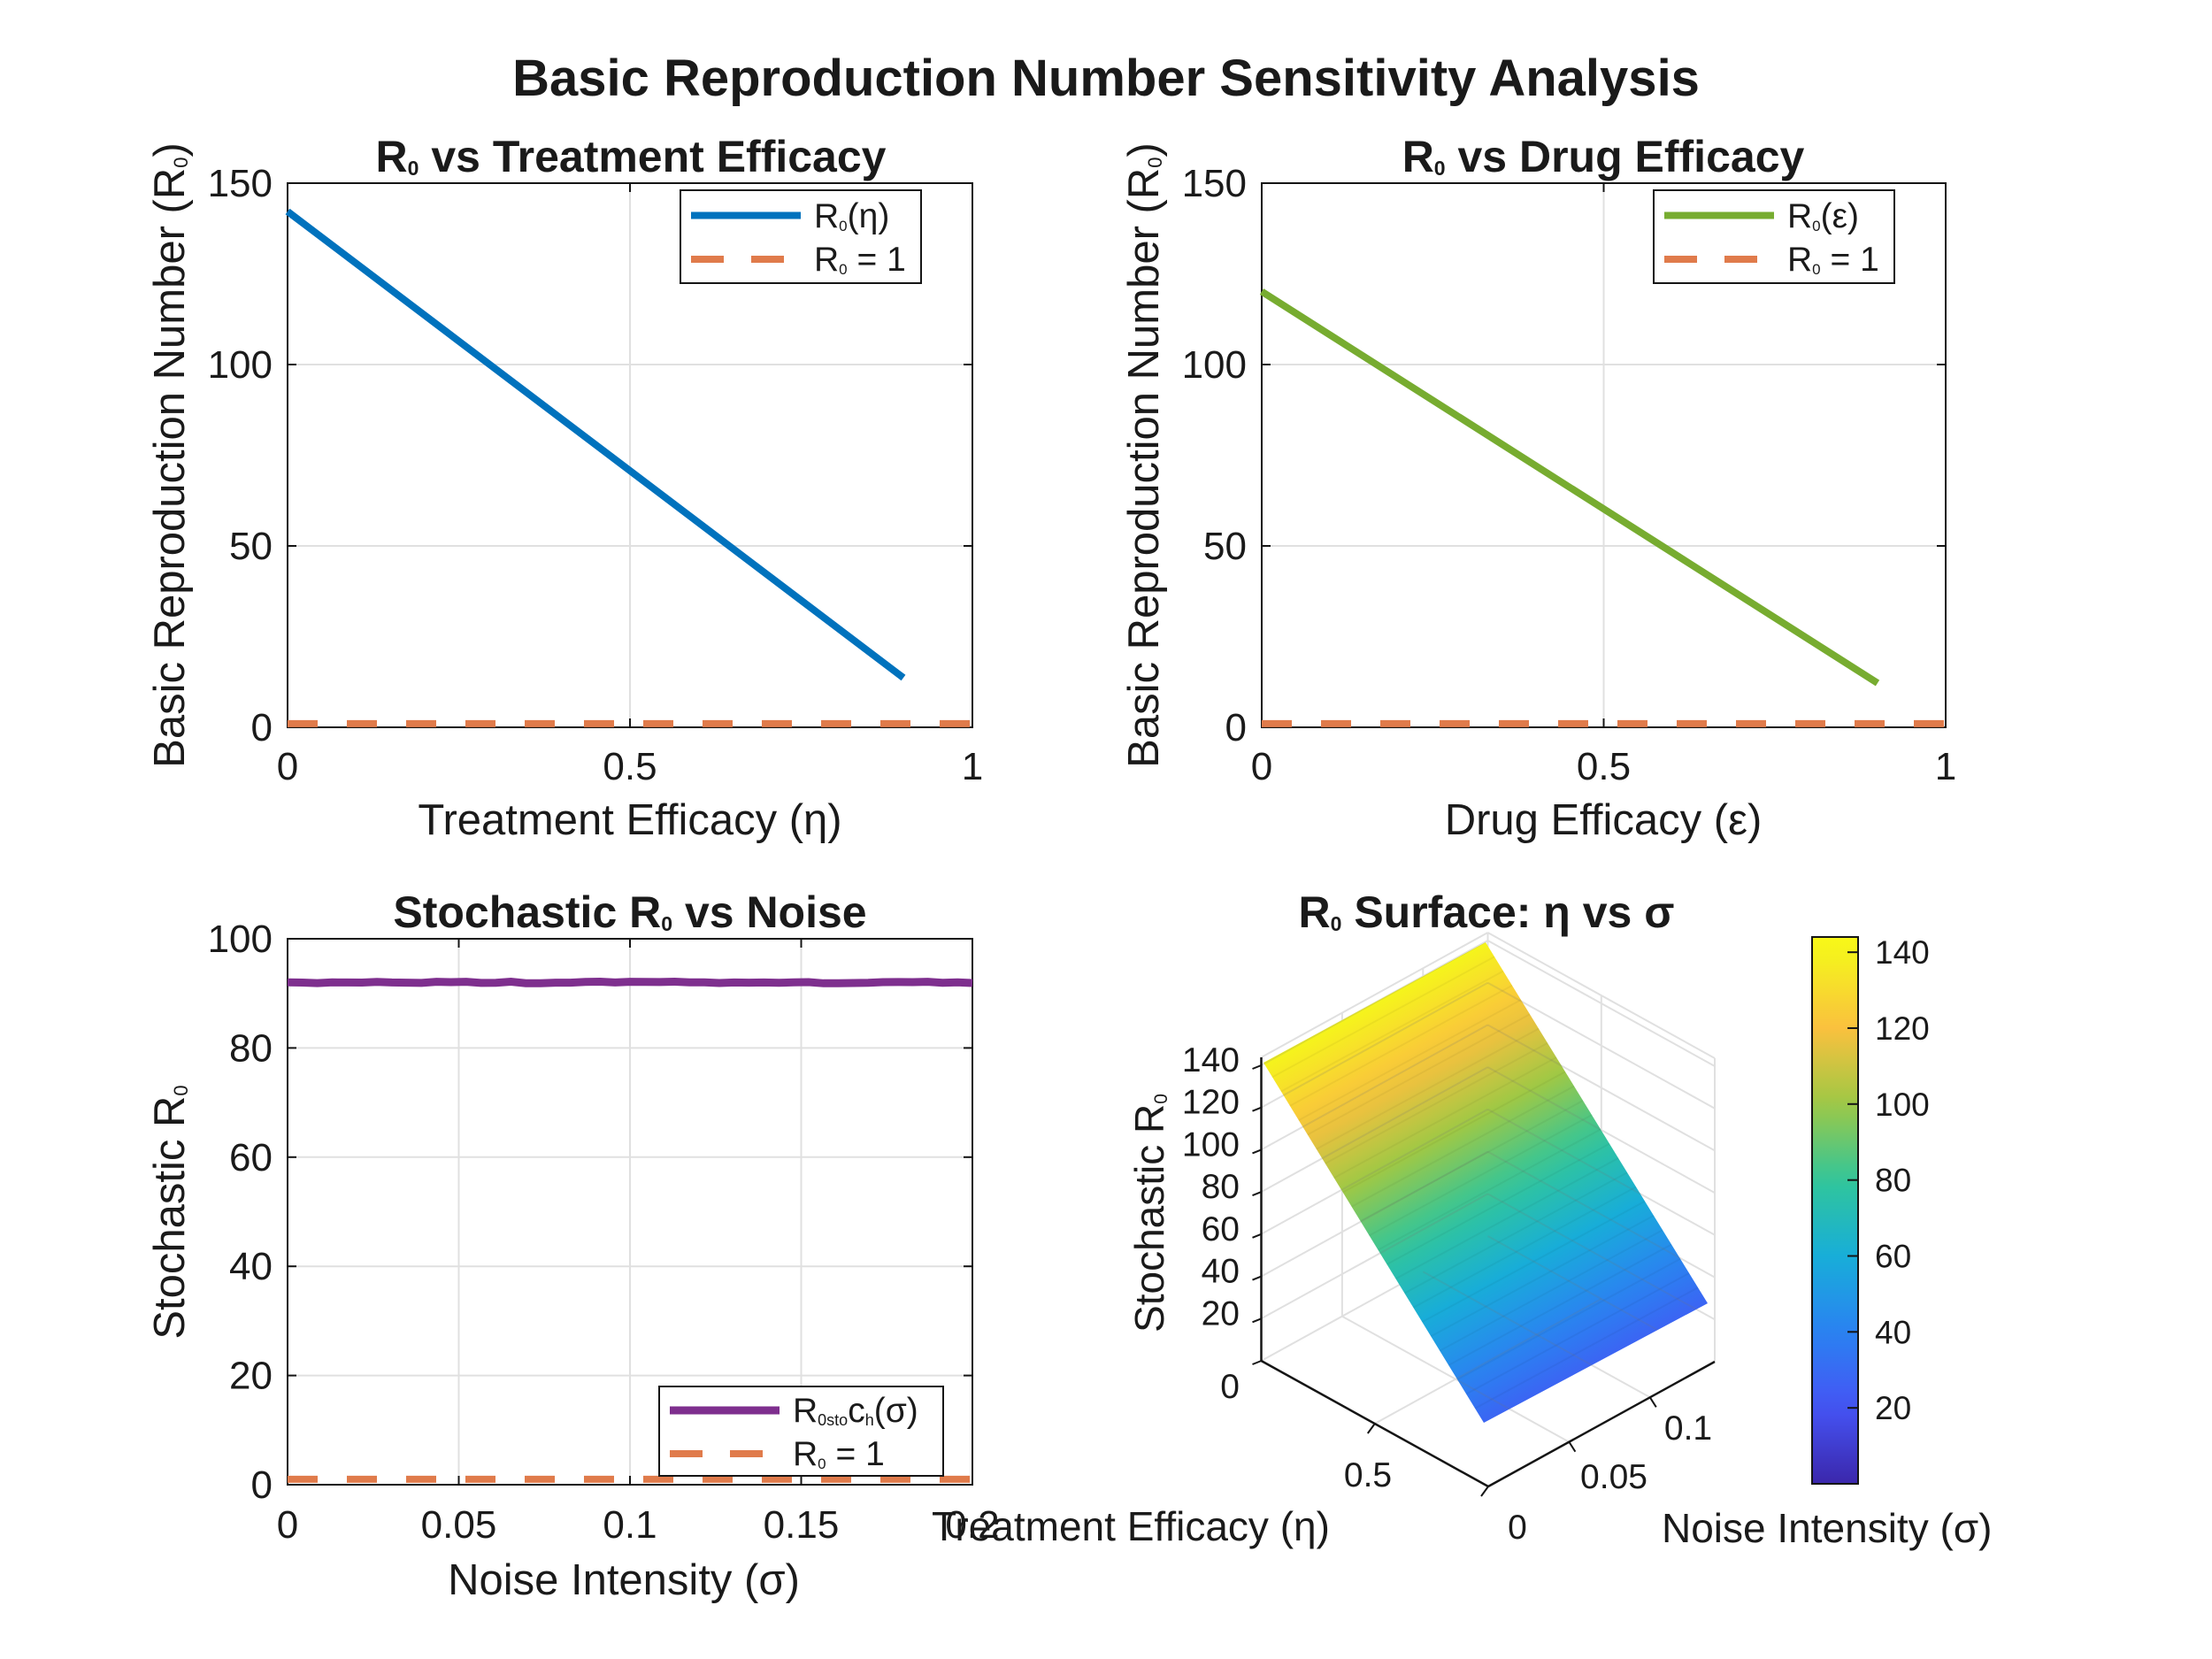 This screenshot has width=2212, height=1659. What do you see at coordinates (852, 216) in the screenshot?
I see `svg-text: R0(η)` at bounding box center [852, 216].